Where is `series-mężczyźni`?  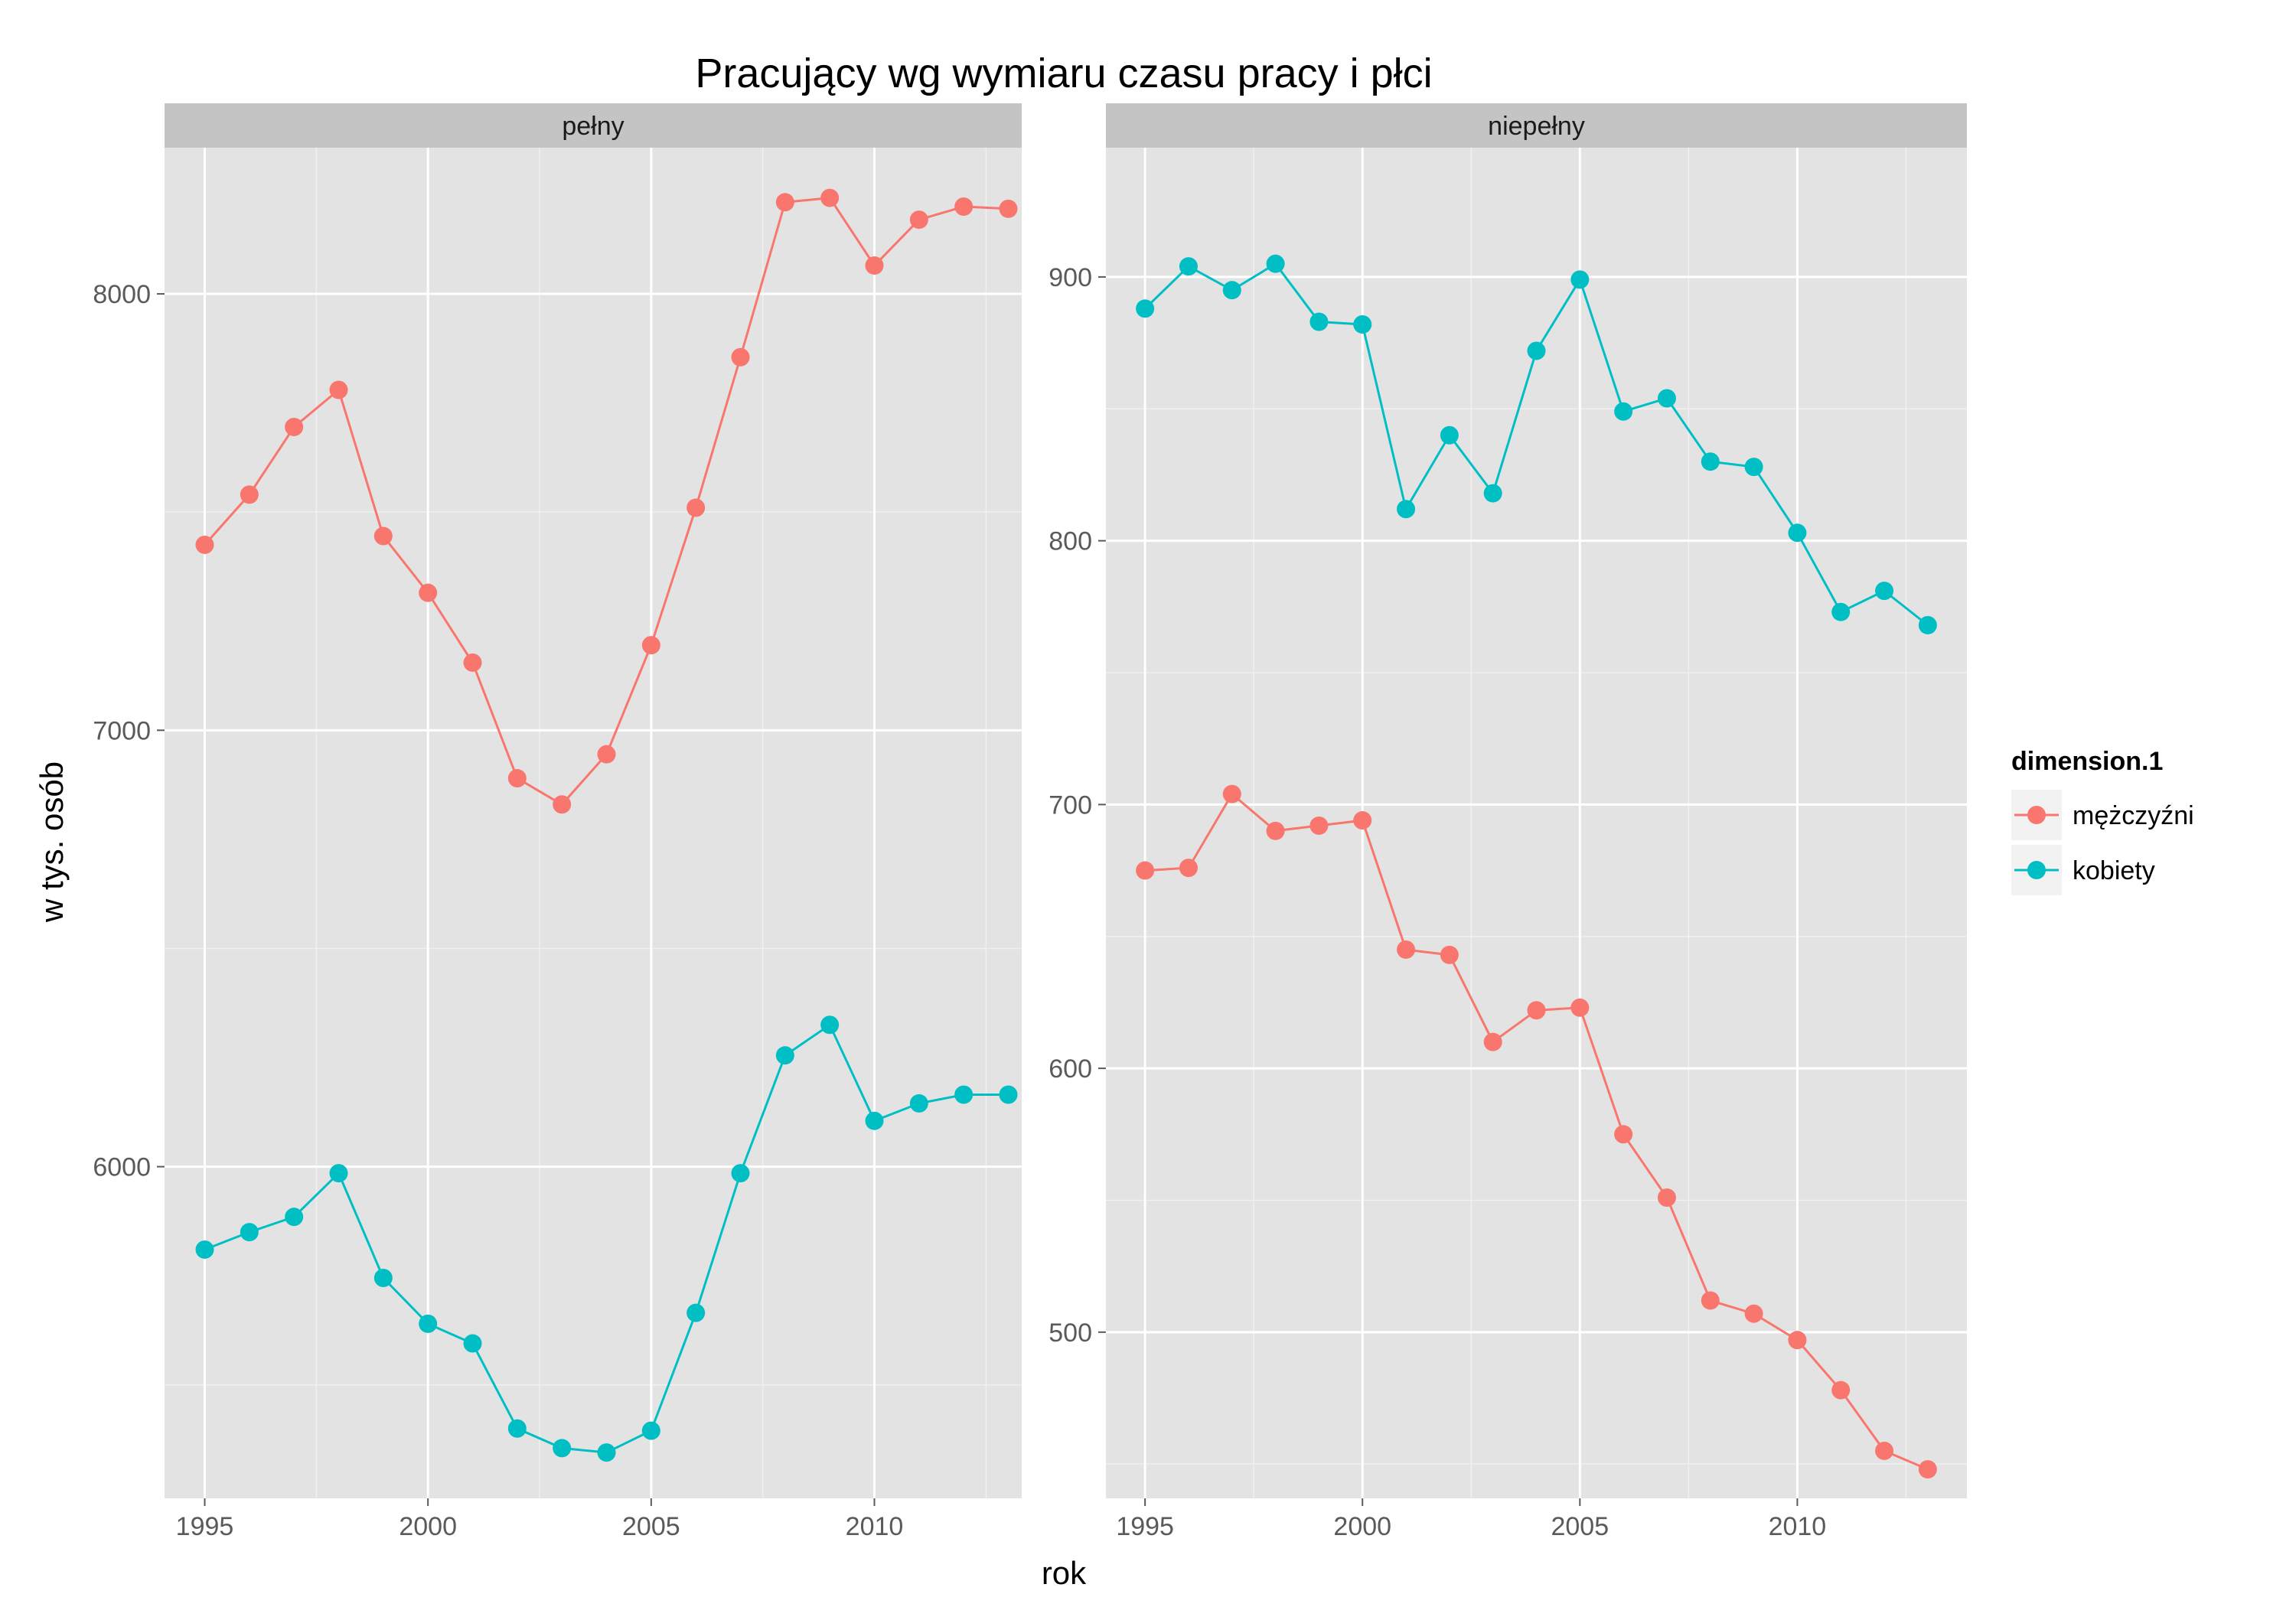 series-mężczyźni is located at coordinates (606, 501).